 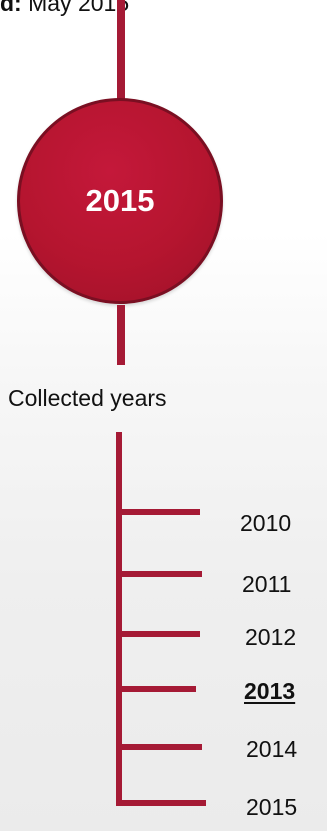 What do you see at coordinates (119, 618) in the screenshot?
I see `collected-years-spine` at bounding box center [119, 618].